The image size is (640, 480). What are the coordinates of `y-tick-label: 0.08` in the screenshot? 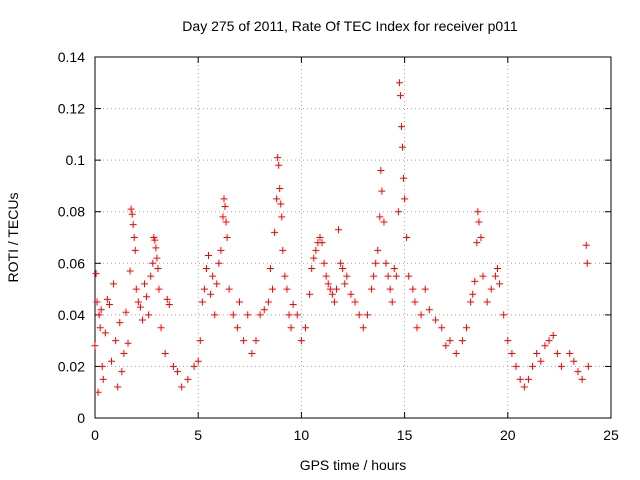 It's located at (71, 212).